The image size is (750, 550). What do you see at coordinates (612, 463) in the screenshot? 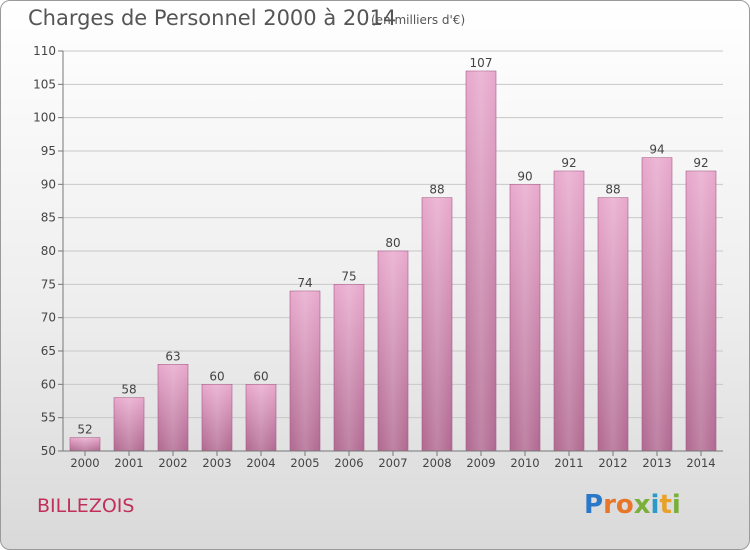
I see `x-tick-label: 2012` at bounding box center [612, 463].